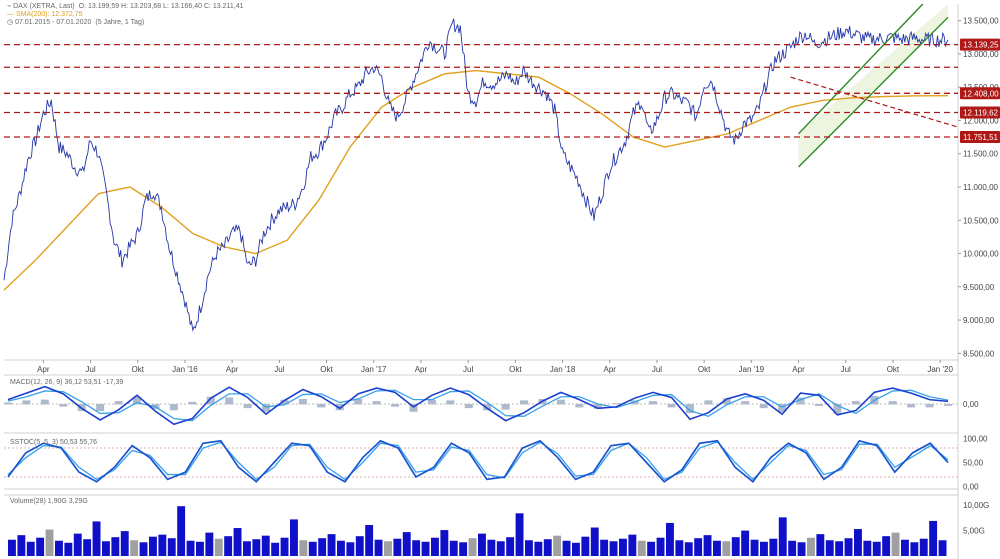 This screenshot has height=559, width=1000. Describe the element at coordinates (873, 86) in the screenshot. I see `trend-channel-fill` at that location.